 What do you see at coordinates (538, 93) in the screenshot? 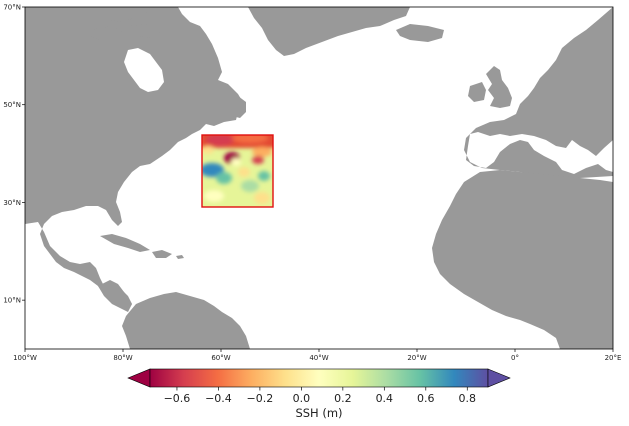
I see `land-europe` at bounding box center [538, 93].